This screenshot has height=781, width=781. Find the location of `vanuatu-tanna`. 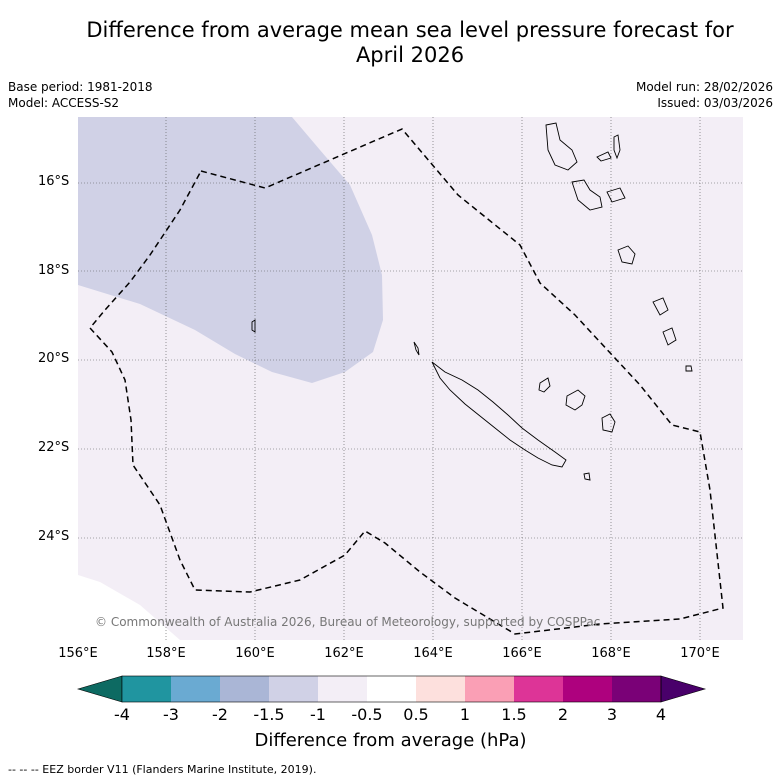

vanuatu-tanna is located at coordinates (669, 336).